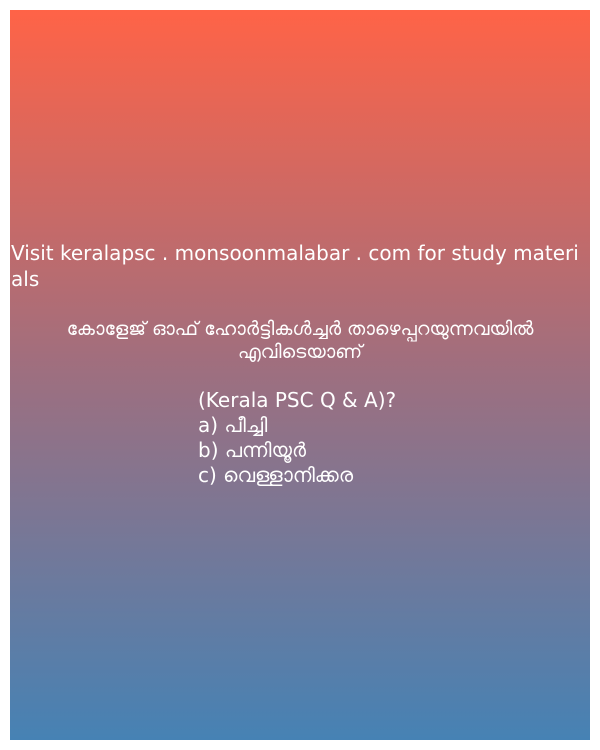 Image resolution: width=600 pixels, height=750 pixels. Describe the element at coordinates (246, 425) in the screenshot. I see `option-text: പീച്ചി` at that location.